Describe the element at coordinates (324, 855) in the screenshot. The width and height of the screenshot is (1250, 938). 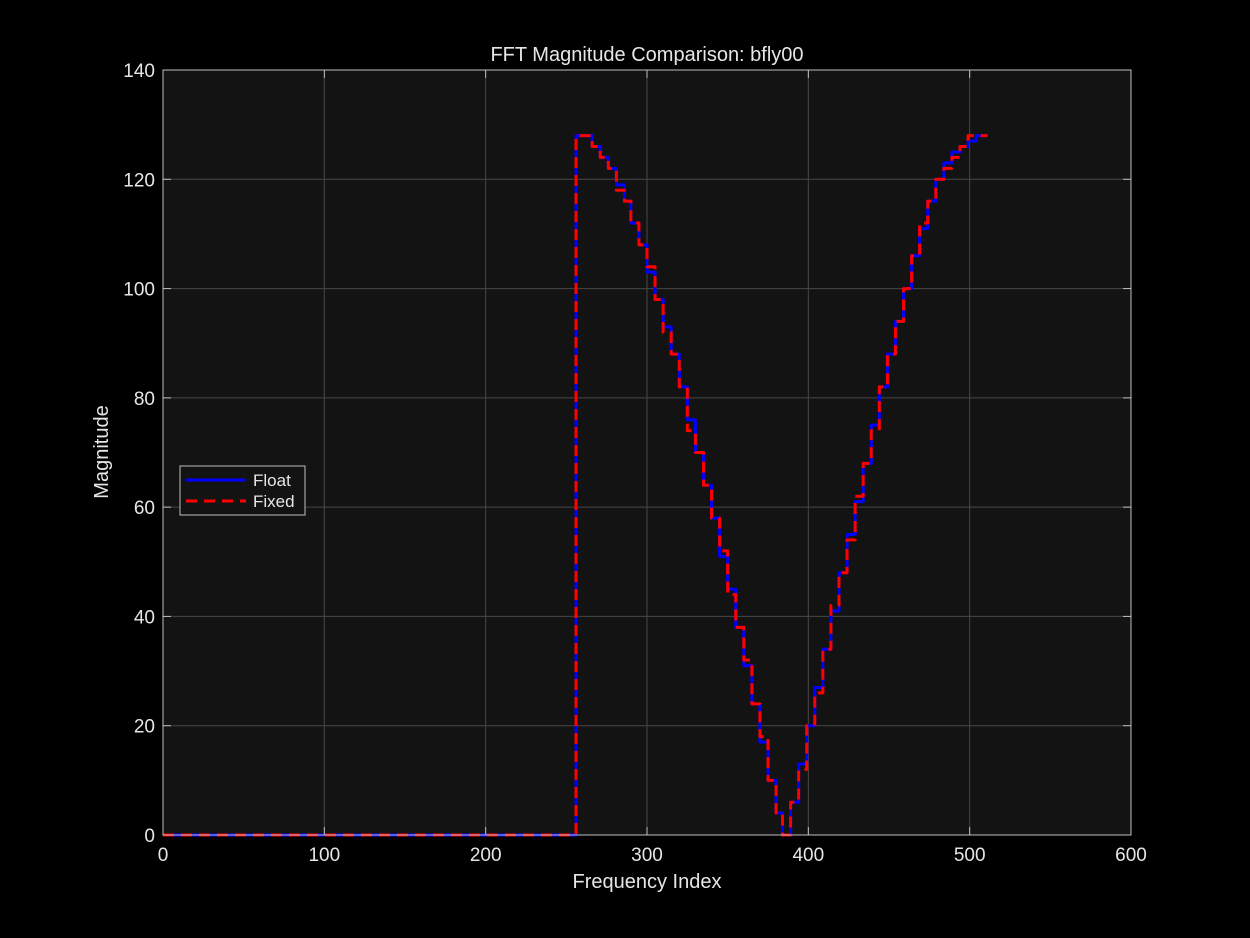
I see `x-tick-label: 100` at that location.